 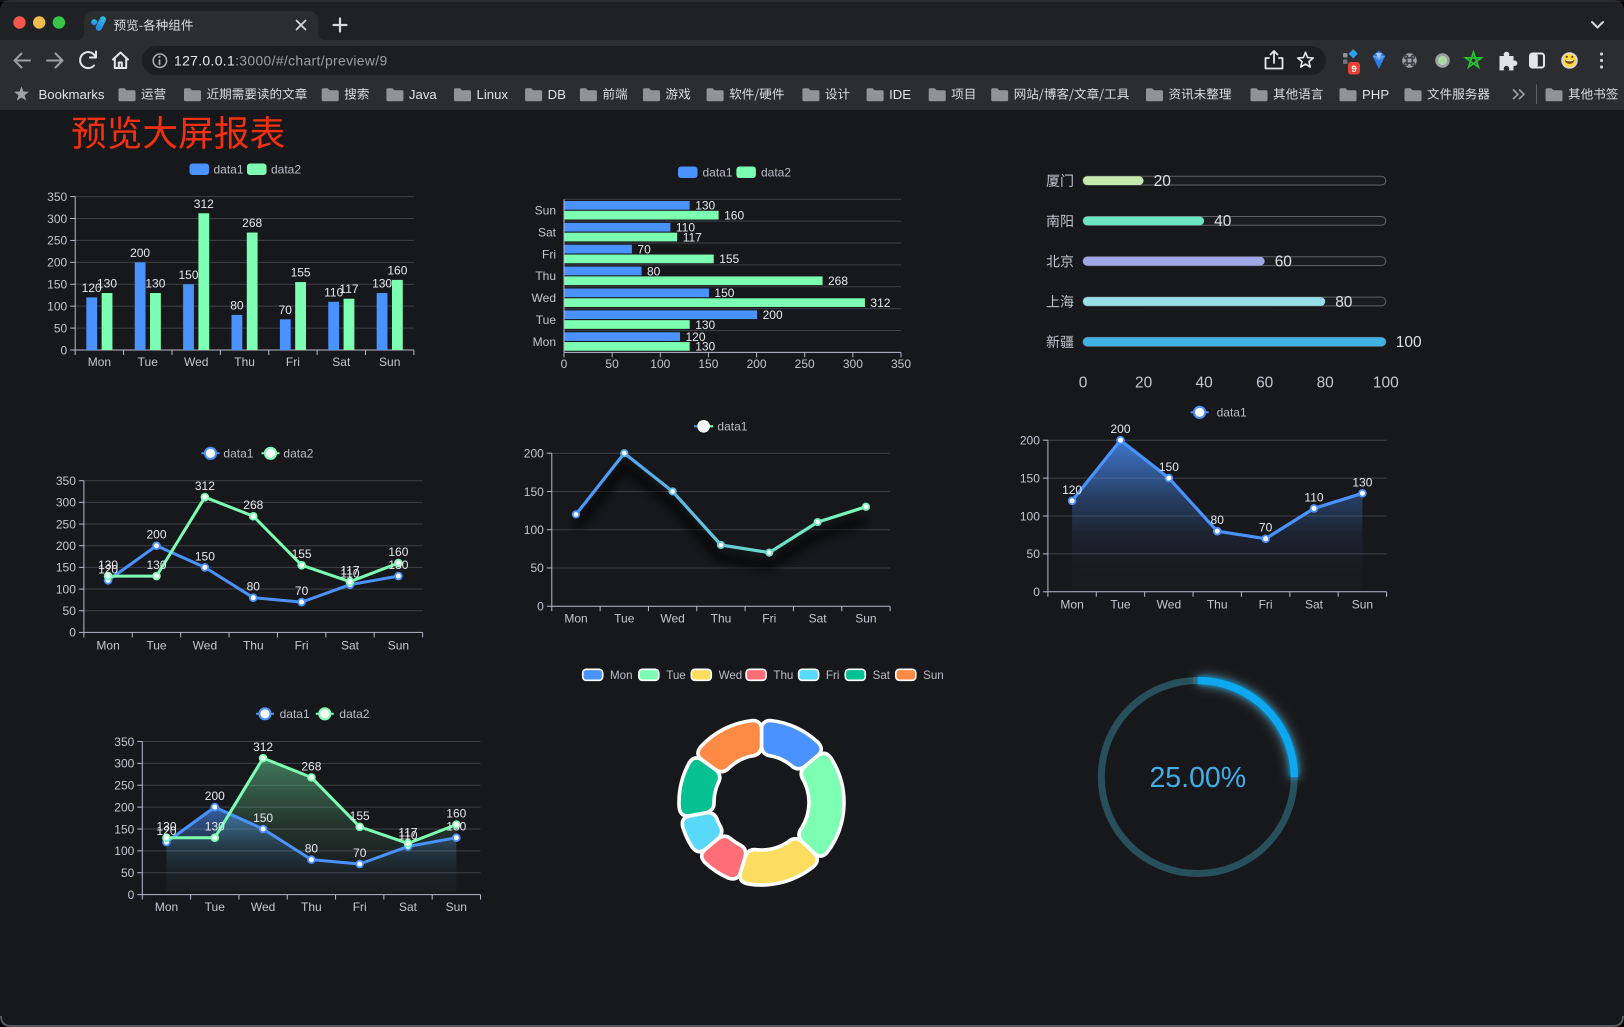 I want to click on svg-text: data2, so click(x=354, y=714).